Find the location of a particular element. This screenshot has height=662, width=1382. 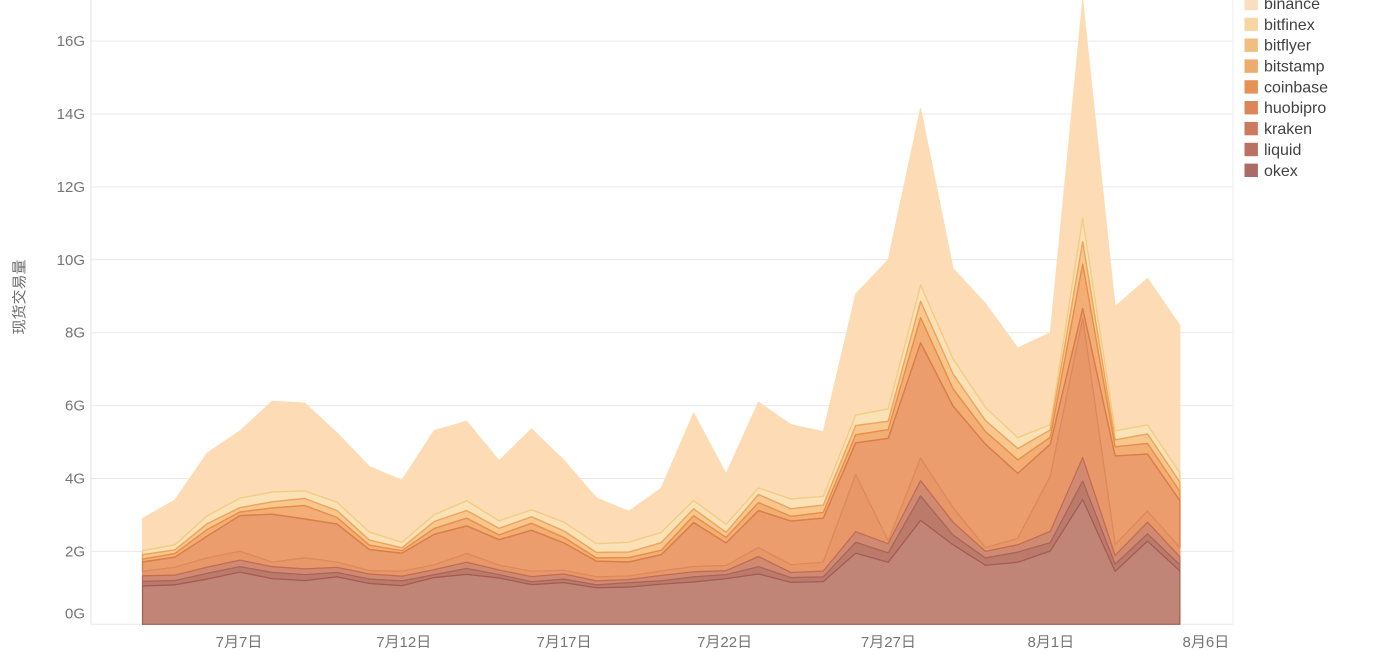

svg-text: 14G is located at coordinates (71, 114).